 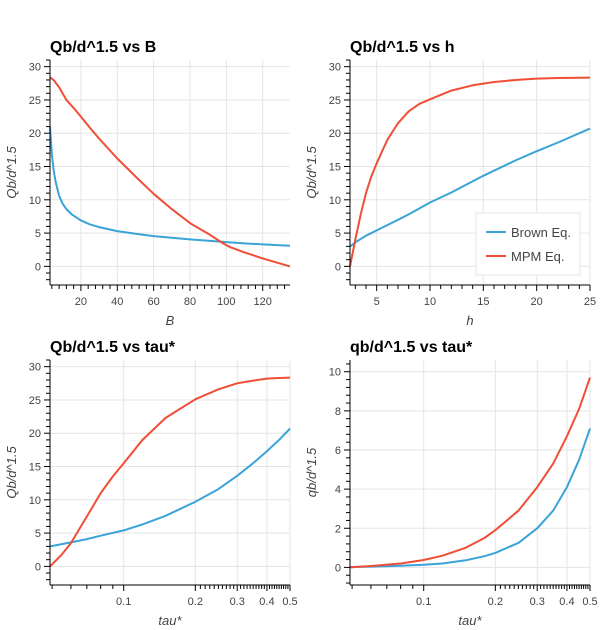 What do you see at coordinates (483, 302) in the screenshot?
I see `x-tick-label: 15` at bounding box center [483, 302].